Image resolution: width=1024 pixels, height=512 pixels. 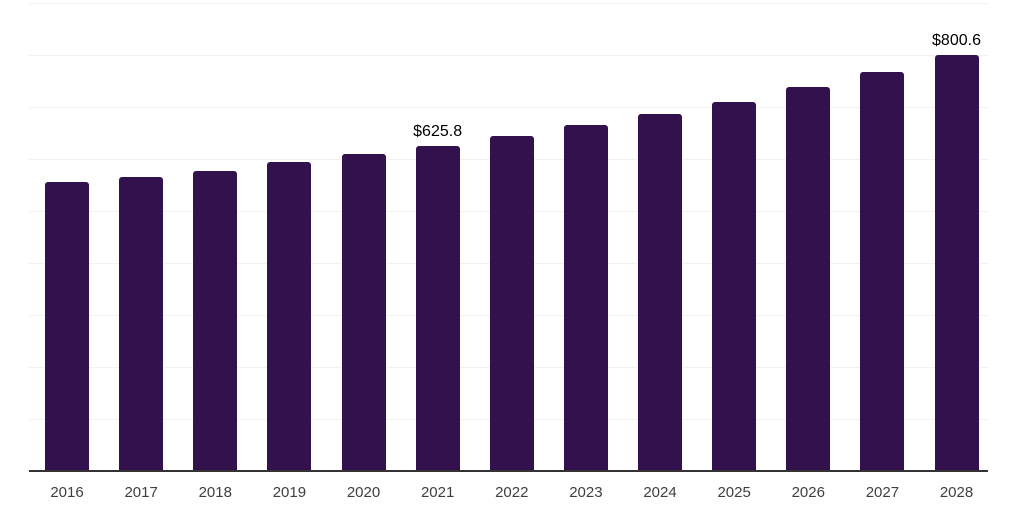 I want to click on x-axis-line, so click(x=508, y=471).